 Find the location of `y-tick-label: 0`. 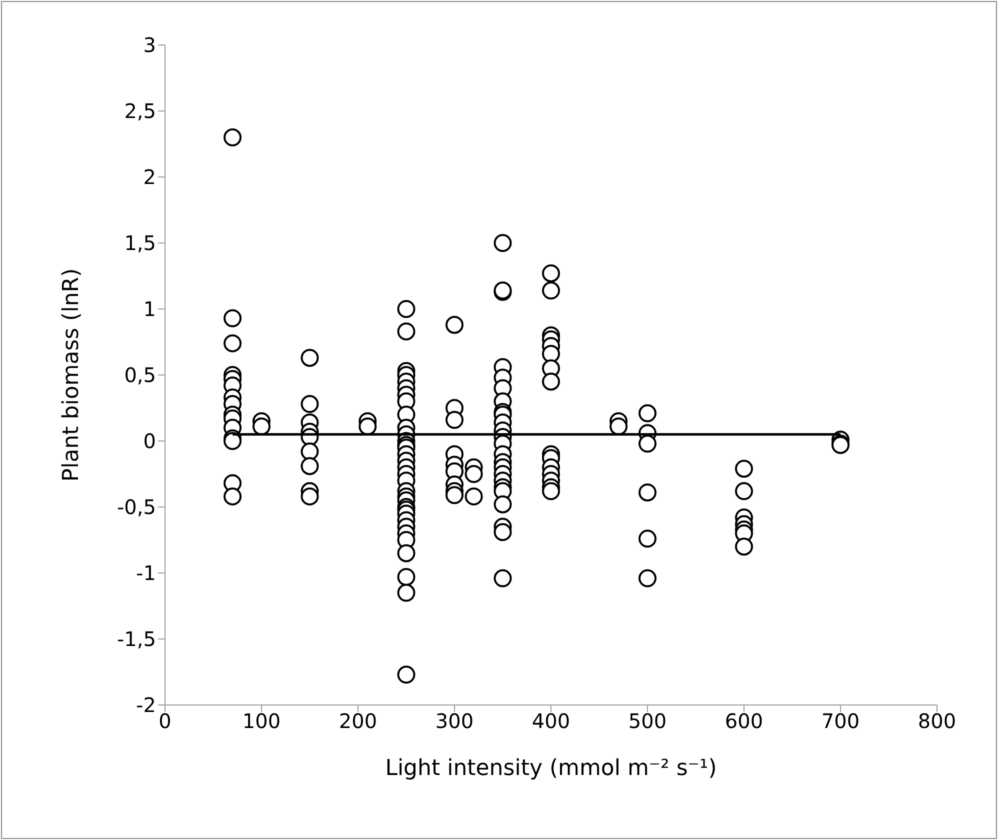

y-tick-label: 0 is located at coordinates (149, 441).